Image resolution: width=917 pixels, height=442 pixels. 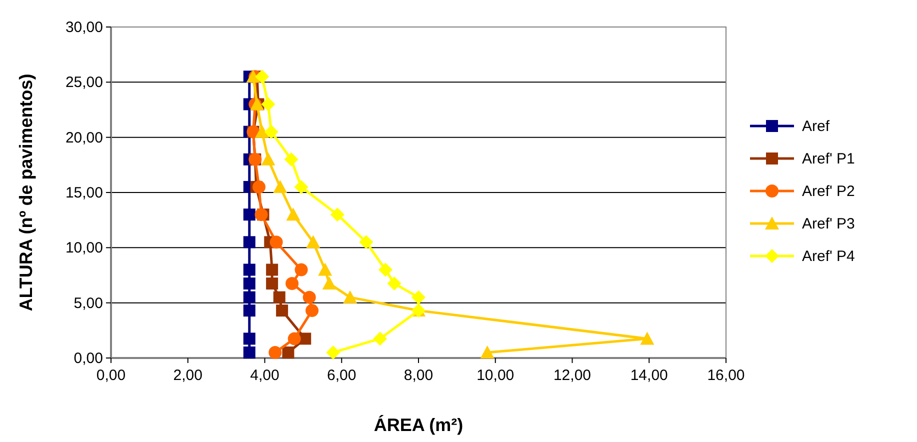 I want to click on x-tick-label: 6,00, so click(x=341, y=375).